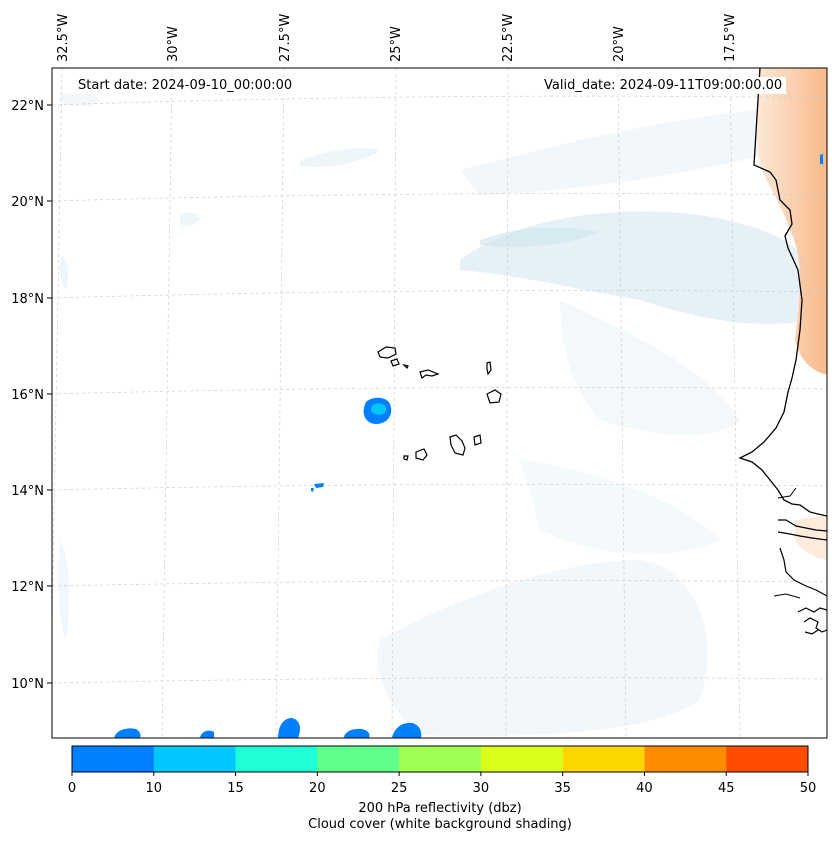 This screenshot has height=843, width=837. I want to click on gambia-coast, so click(802, 558).